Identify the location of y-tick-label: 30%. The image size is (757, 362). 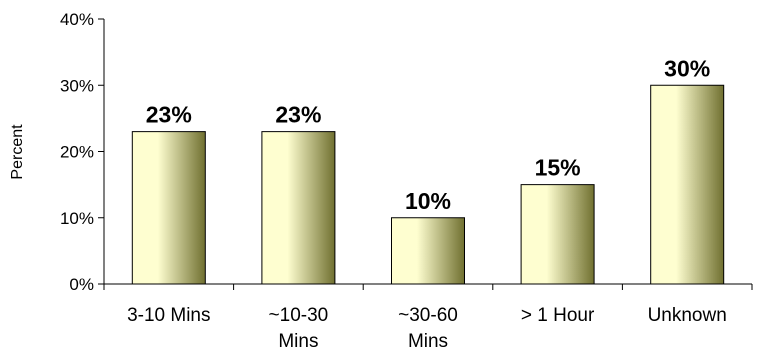
(77, 85).